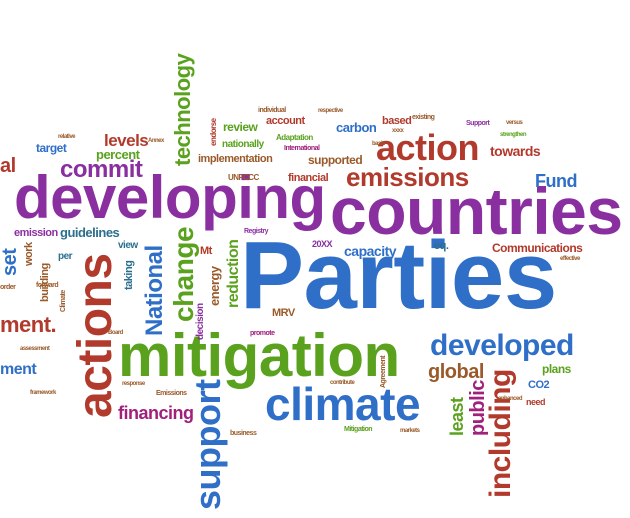 The width and height of the screenshot is (630, 518). I want to click on word-co2: CO2, so click(539, 385).